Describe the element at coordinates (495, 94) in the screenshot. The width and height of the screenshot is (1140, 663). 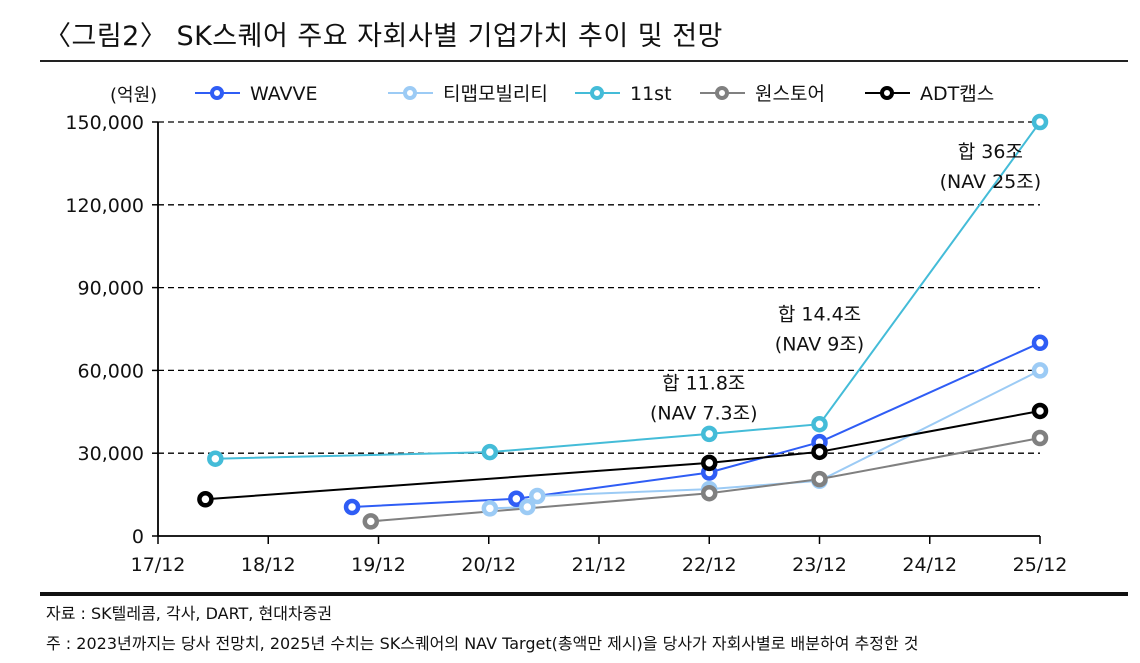
I see `legend-label-1: 티맵모빌리티` at that location.